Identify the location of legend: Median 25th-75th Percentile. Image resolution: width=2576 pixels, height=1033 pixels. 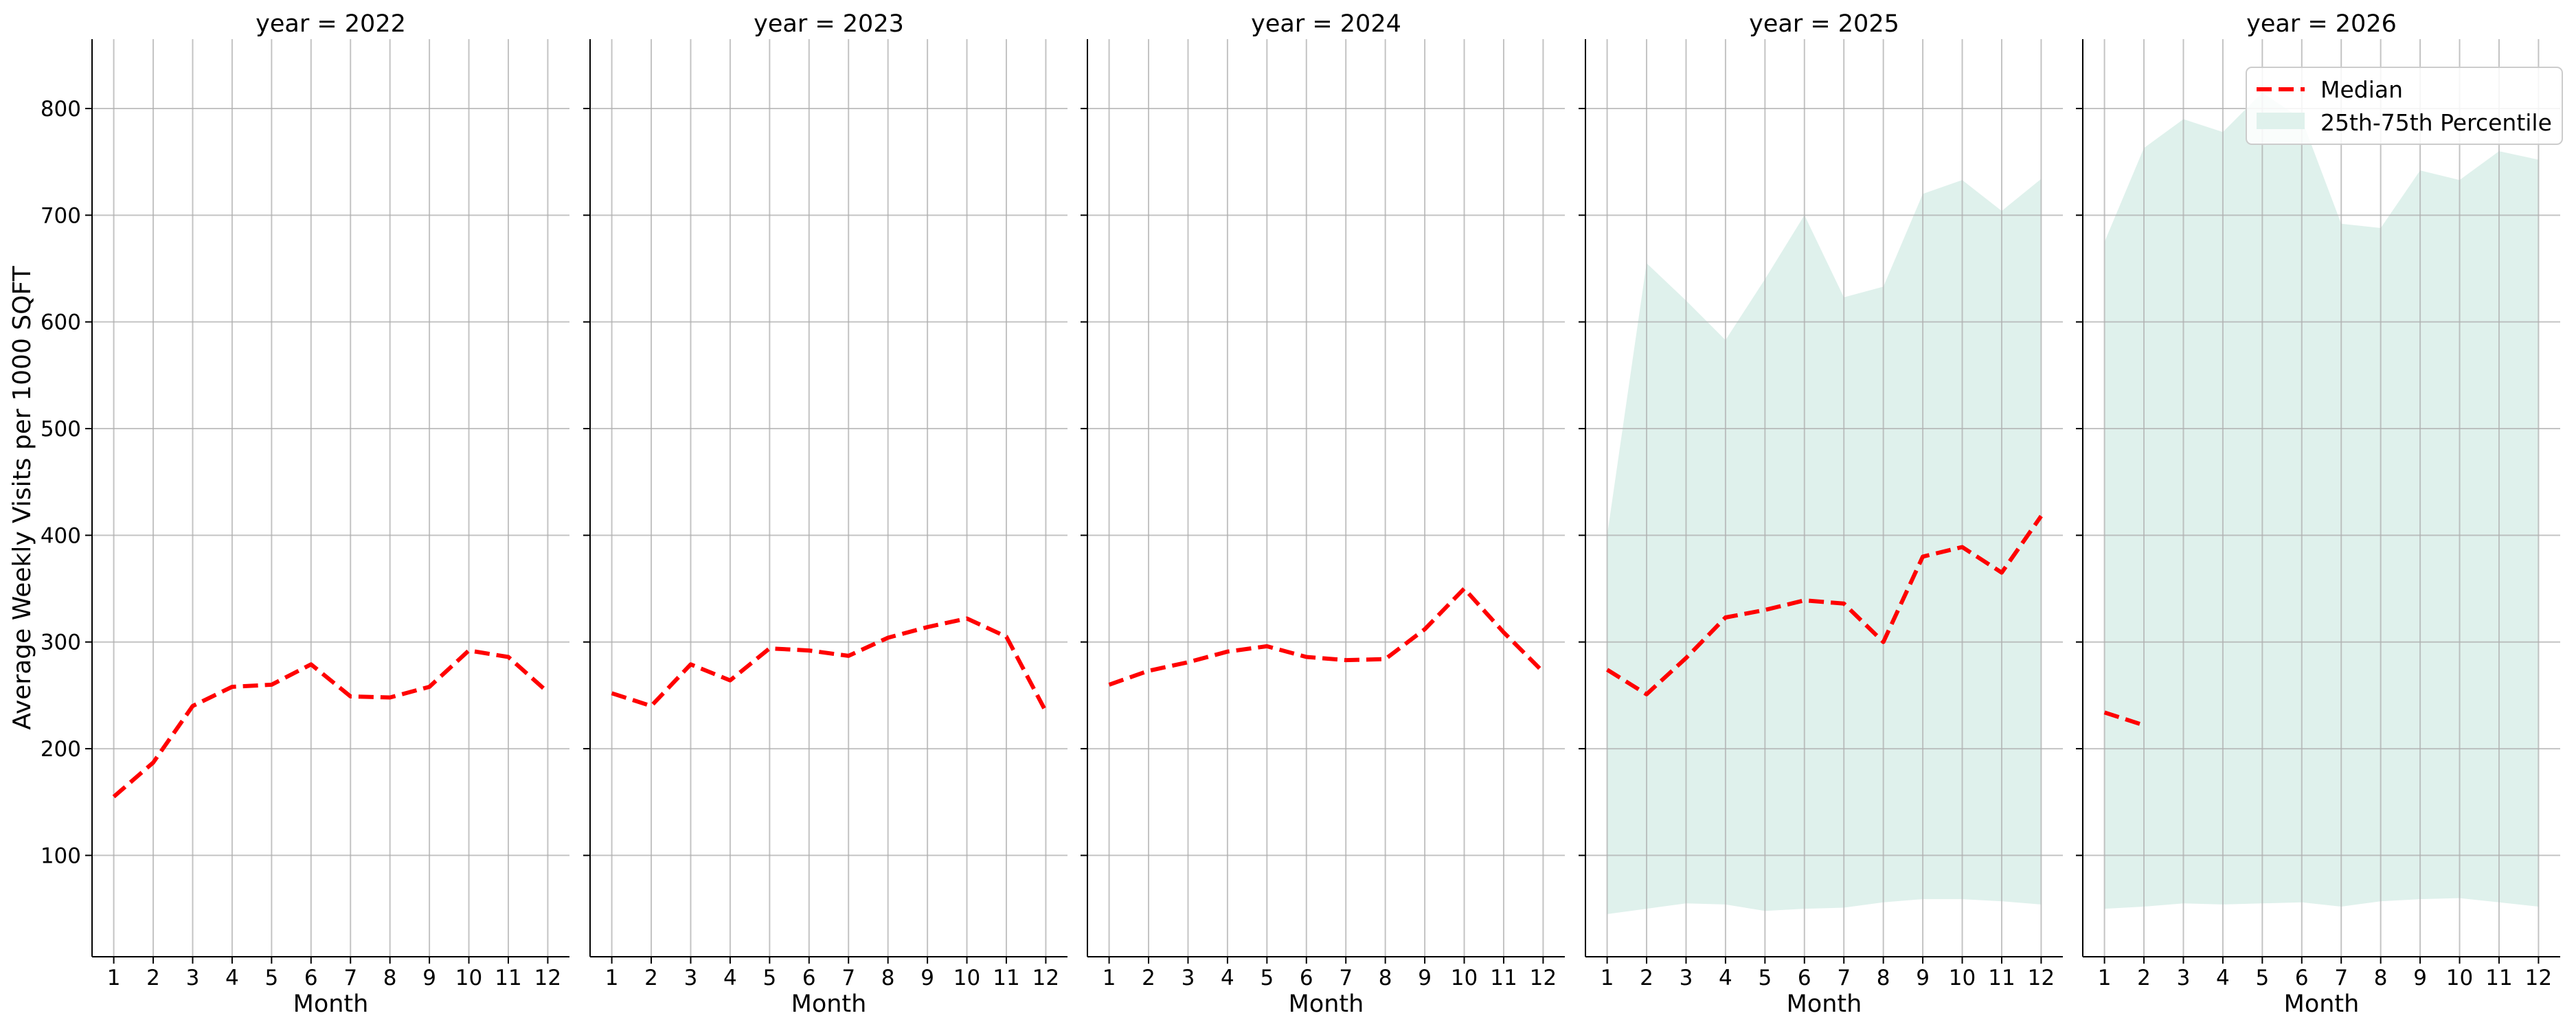
(2404, 106).